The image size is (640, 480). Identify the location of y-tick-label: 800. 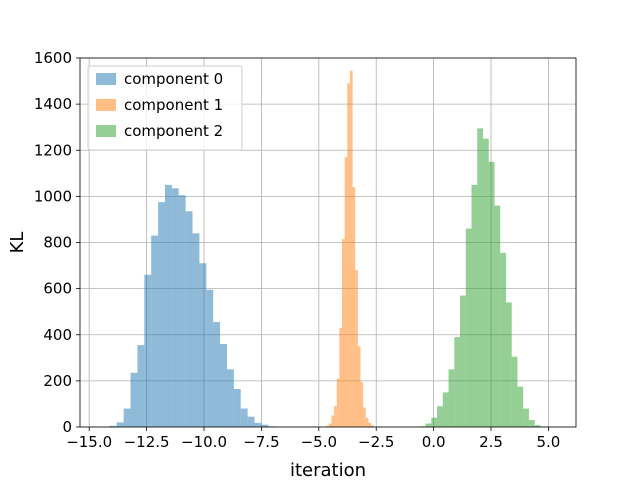
(57, 243).